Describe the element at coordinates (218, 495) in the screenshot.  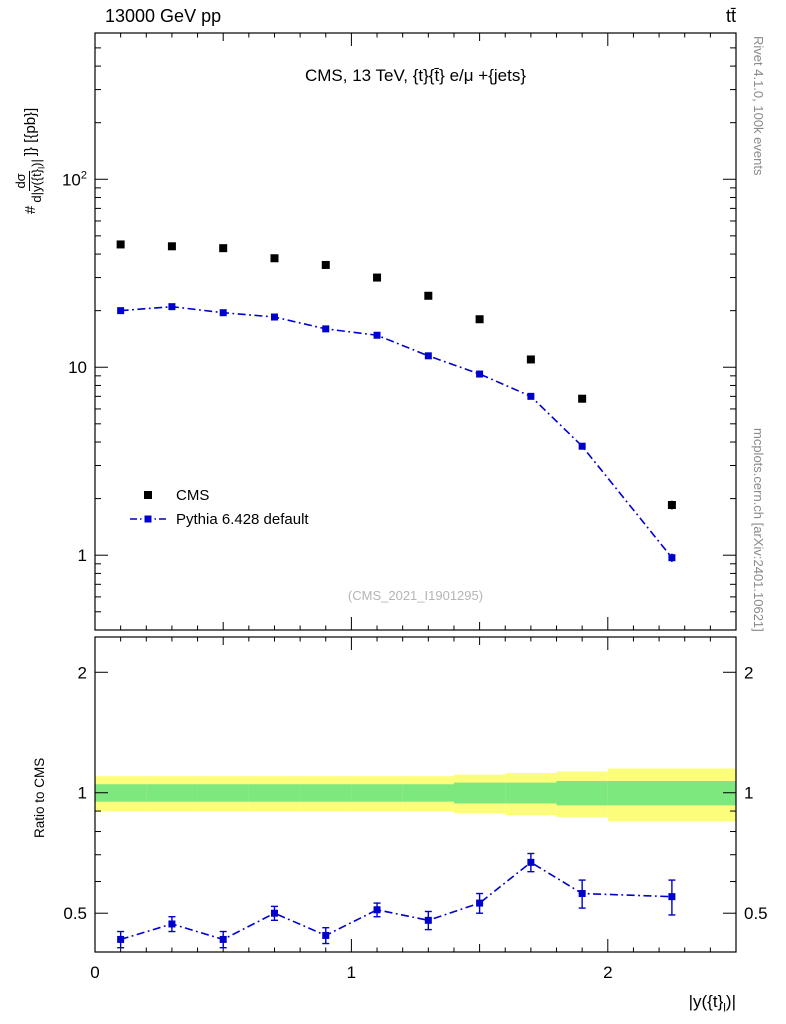
I see `legend-item-cms: CMS` at that location.